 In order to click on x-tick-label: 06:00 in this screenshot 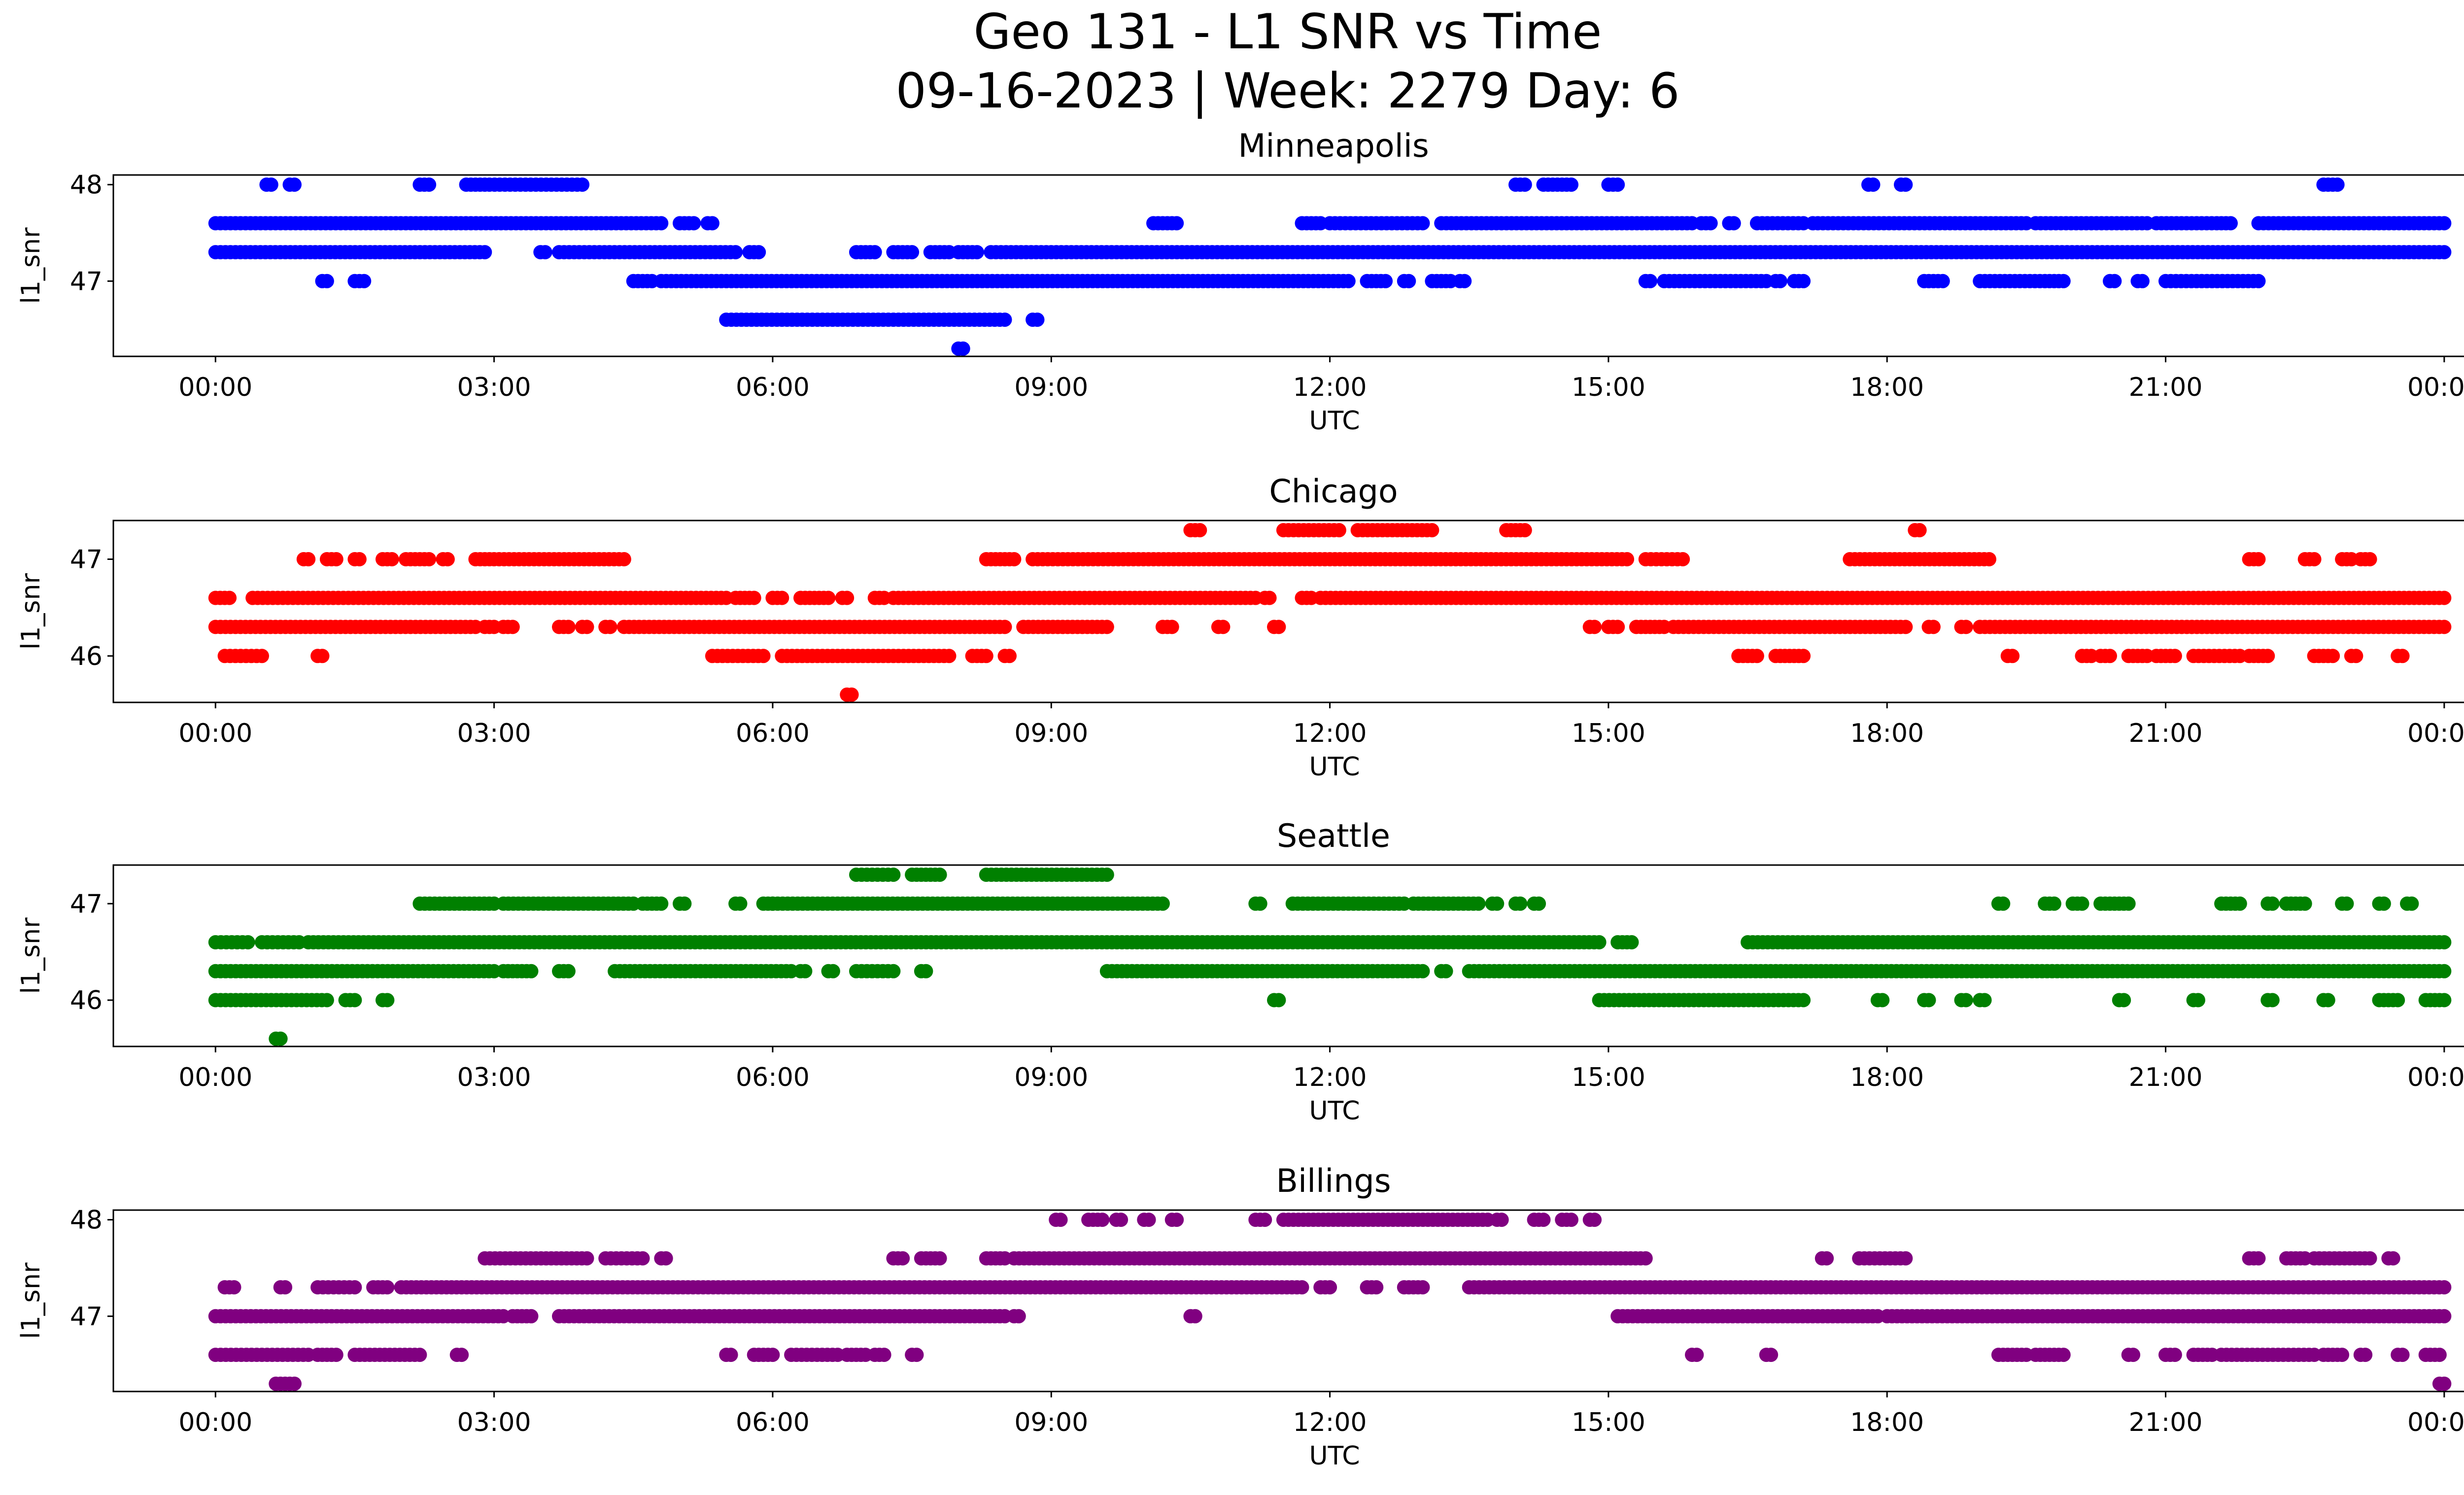, I will do `click(773, 1422)`.